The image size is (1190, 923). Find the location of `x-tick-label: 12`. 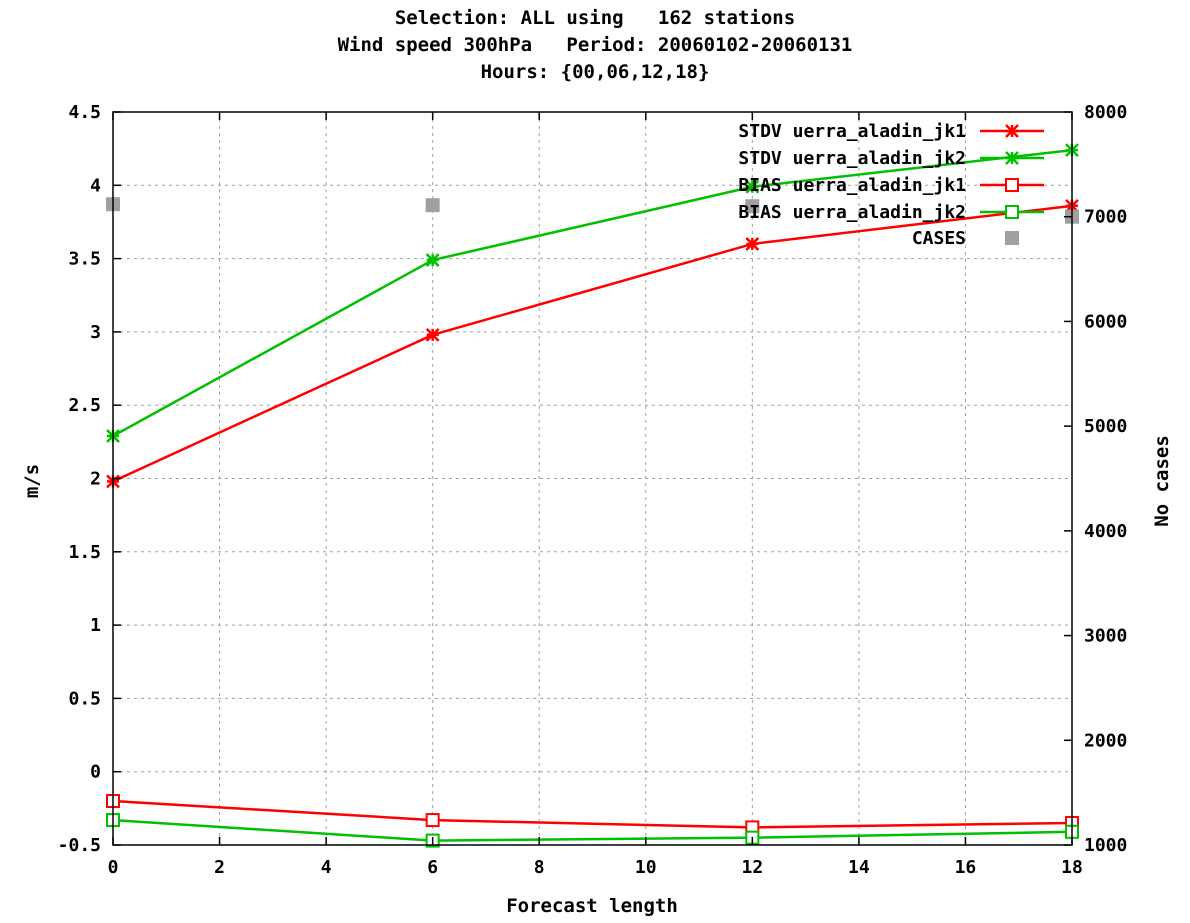

x-tick-label: 12 is located at coordinates (752, 867).